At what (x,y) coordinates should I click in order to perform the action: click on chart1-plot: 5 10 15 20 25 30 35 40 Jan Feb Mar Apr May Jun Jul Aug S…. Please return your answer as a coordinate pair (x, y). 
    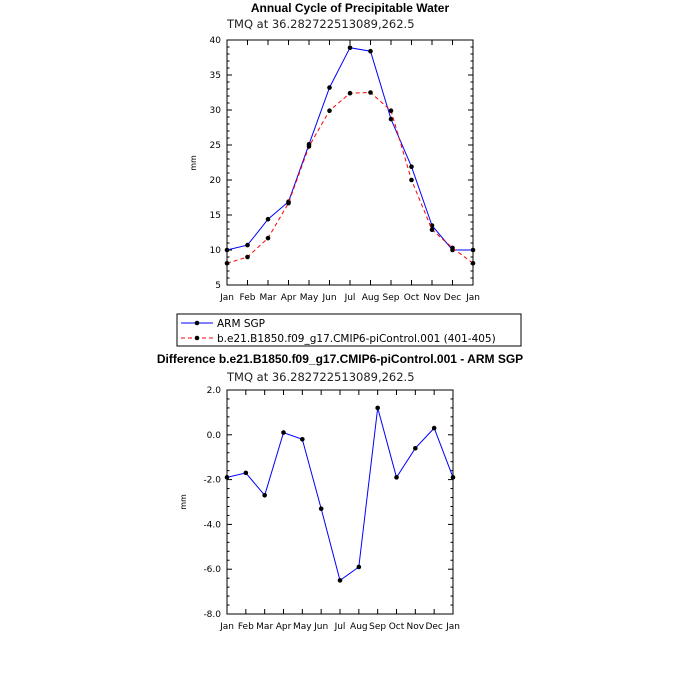
    Looking at the image, I should click on (345, 169).